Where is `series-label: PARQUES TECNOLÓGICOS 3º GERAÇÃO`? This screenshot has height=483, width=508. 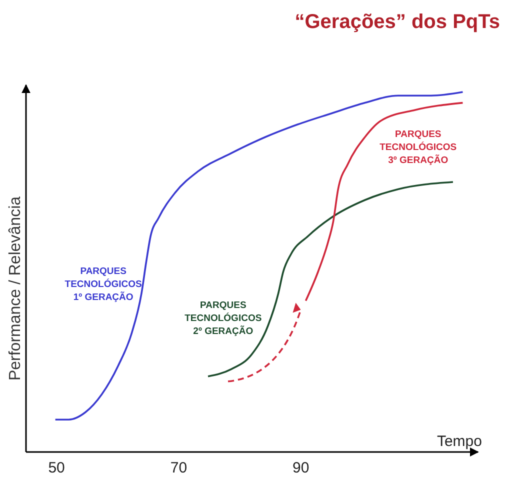
series-label: PARQUES TECNOLÓGICOS 3º GERAÇÃO is located at coordinates (418, 147).